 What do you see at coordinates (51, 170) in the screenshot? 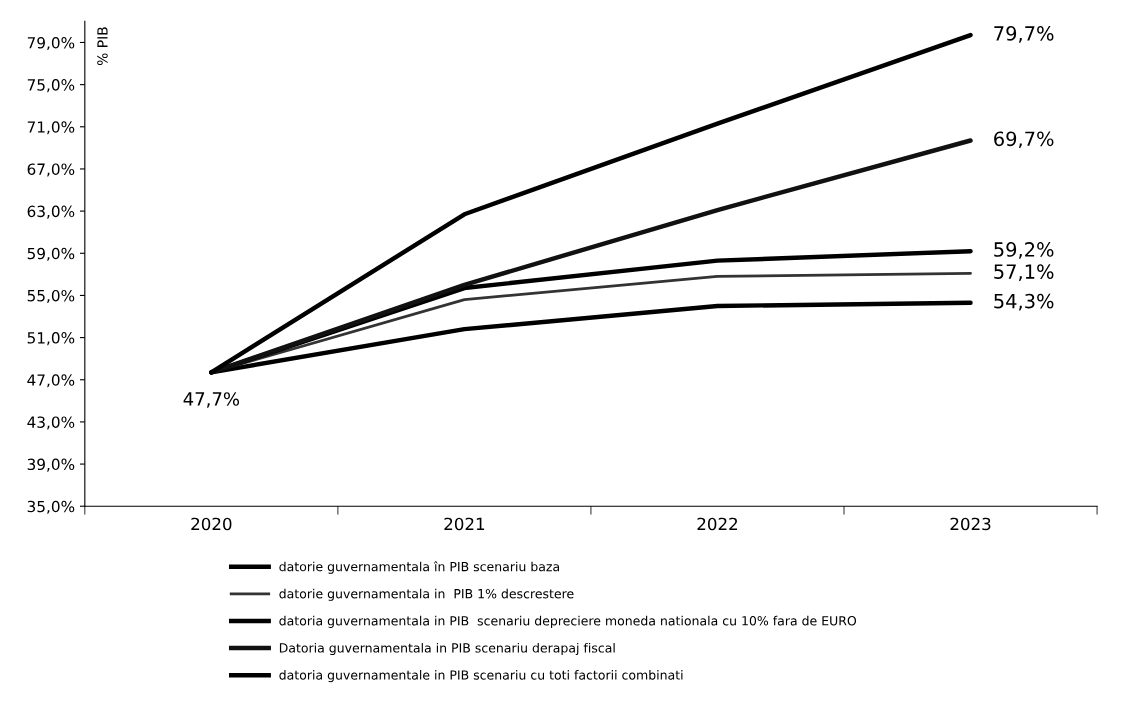
I see `y-tick-label: 67,0%` at bounding box center [51, 170].